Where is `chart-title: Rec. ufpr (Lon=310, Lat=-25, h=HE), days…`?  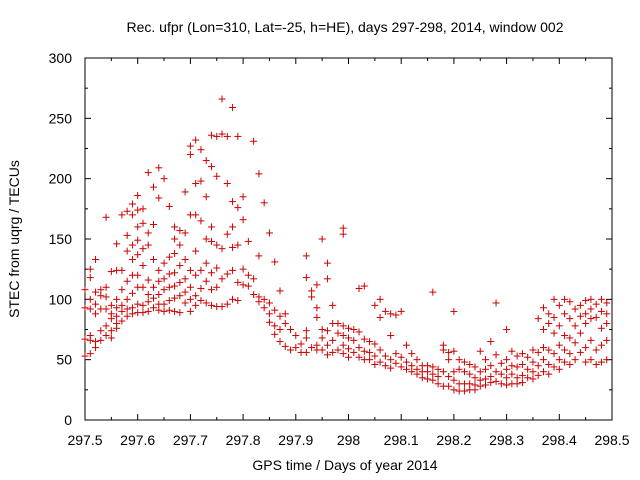
chart-title: Rec. ufpr (Lon=310, Lat=-25, h=HE), days… is located at coordinates (344, 27).